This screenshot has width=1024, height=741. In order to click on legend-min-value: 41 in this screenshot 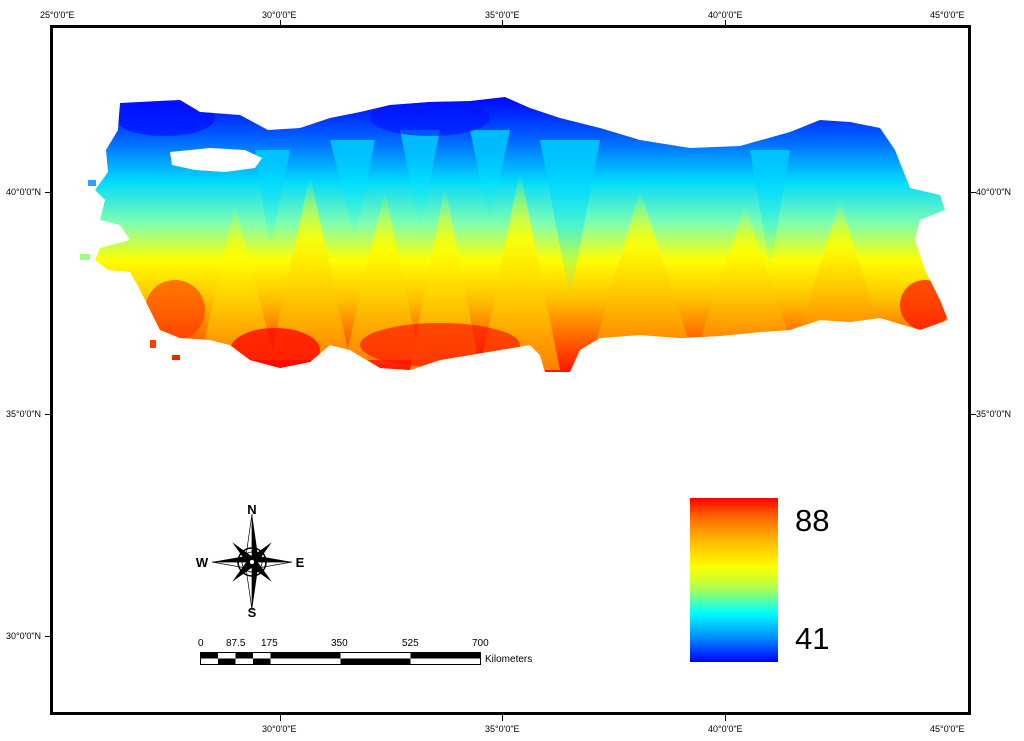, I will do `click(812, 638)`.